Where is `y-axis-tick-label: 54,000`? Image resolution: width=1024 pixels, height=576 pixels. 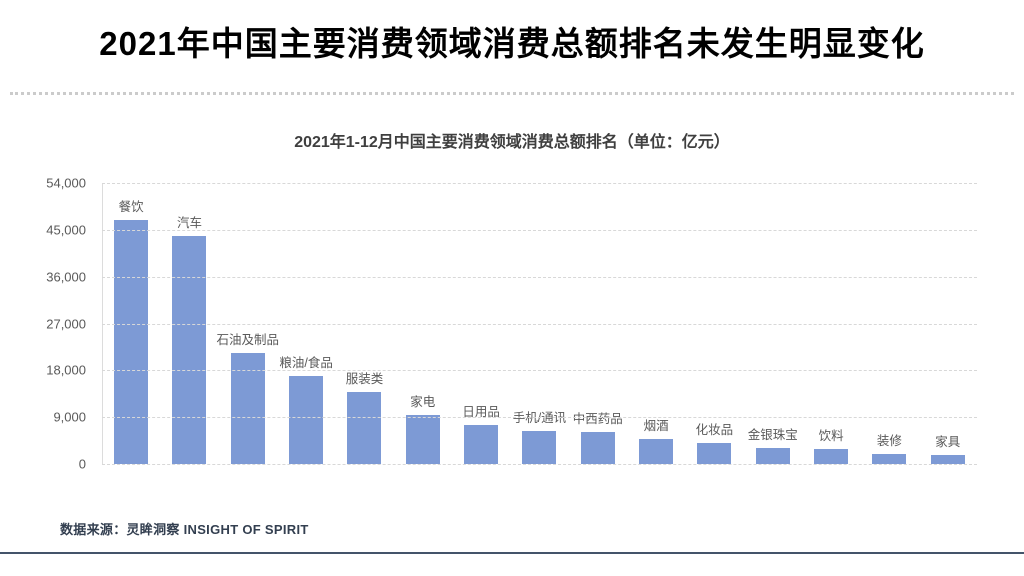 y-axis-tick-label: 54,000 is located at coordinates (66, 183).